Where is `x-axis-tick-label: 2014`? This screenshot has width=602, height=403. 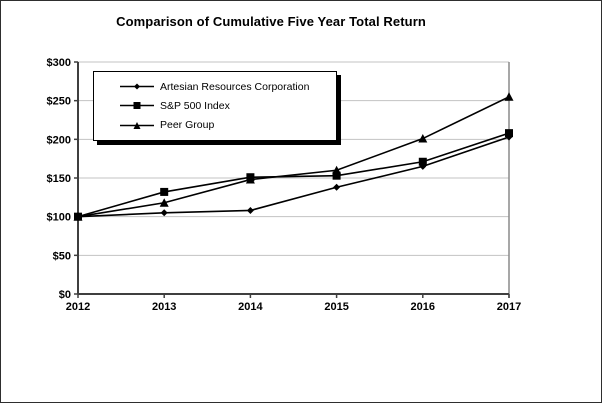
x-axis-tick-label: 2014 is located at coordinates (250, 307).